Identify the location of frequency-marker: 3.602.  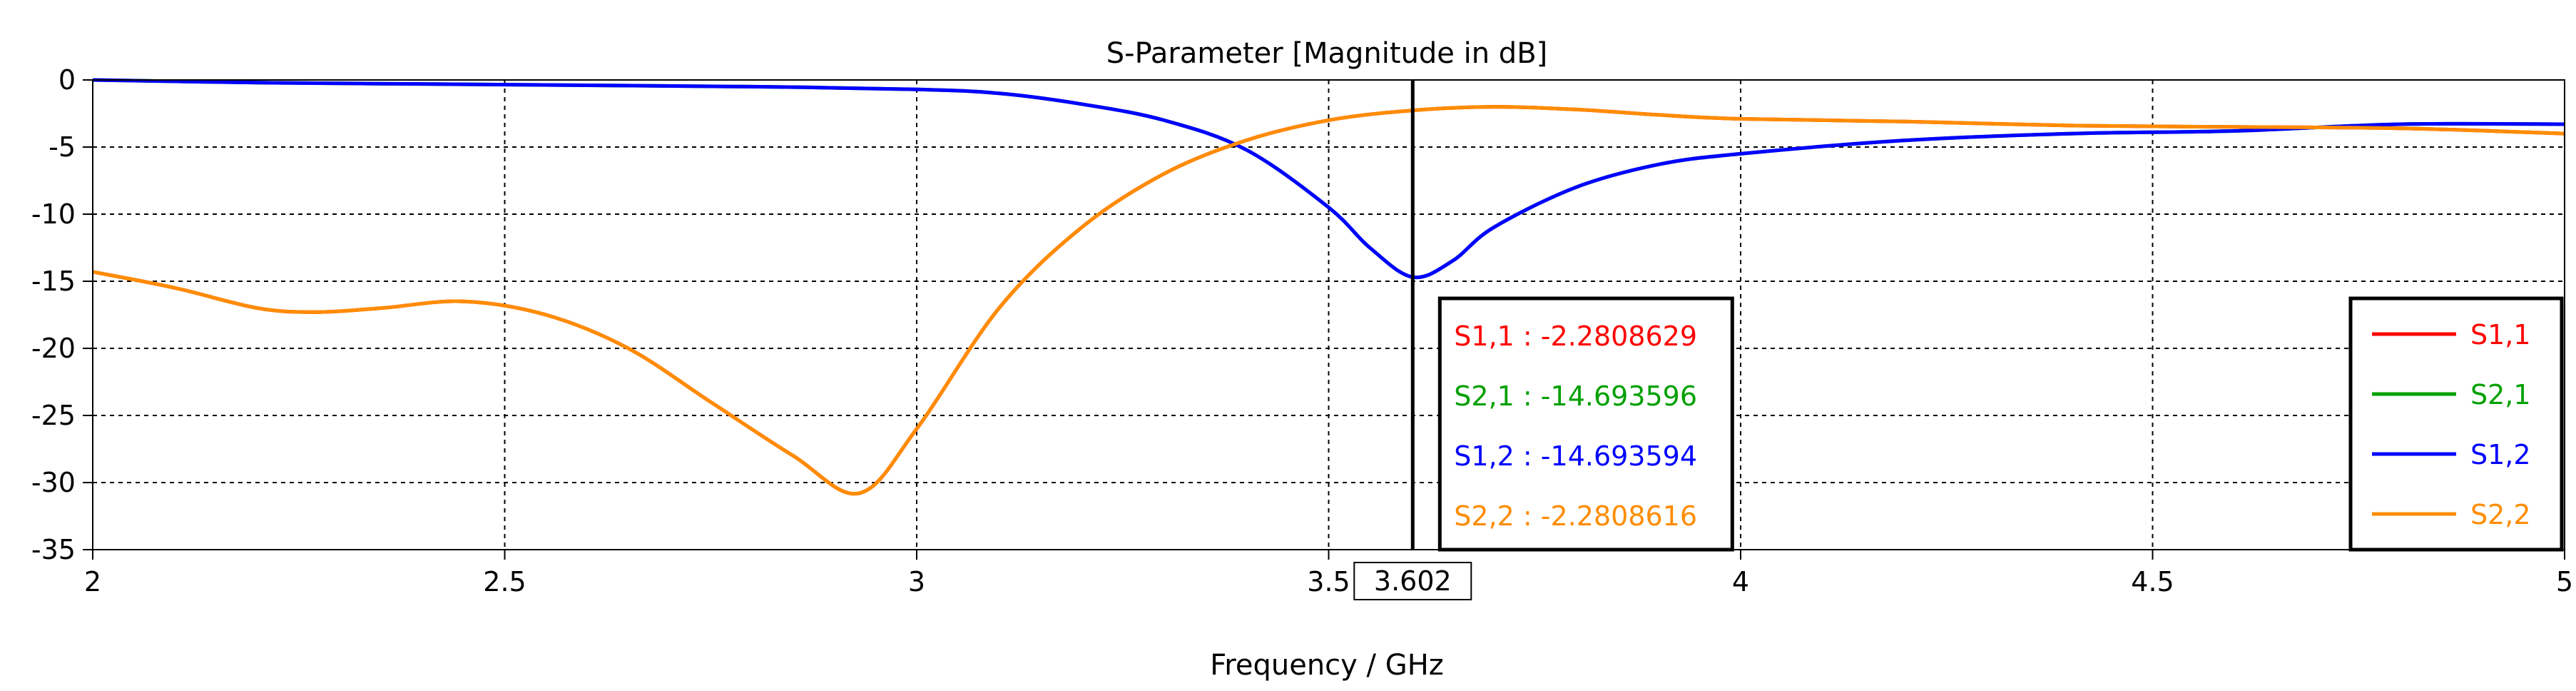
(1412, 340).